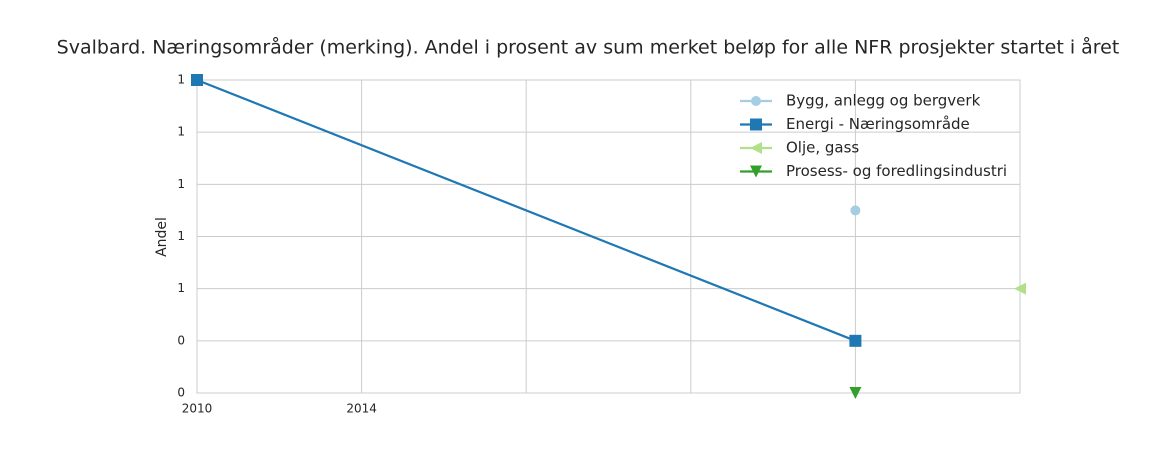  What do you see at coordinates (896, 171) in the screenshot?
I see `legend-label: Prosess- og foredlingsindustri` at bounding box center [896, 171].